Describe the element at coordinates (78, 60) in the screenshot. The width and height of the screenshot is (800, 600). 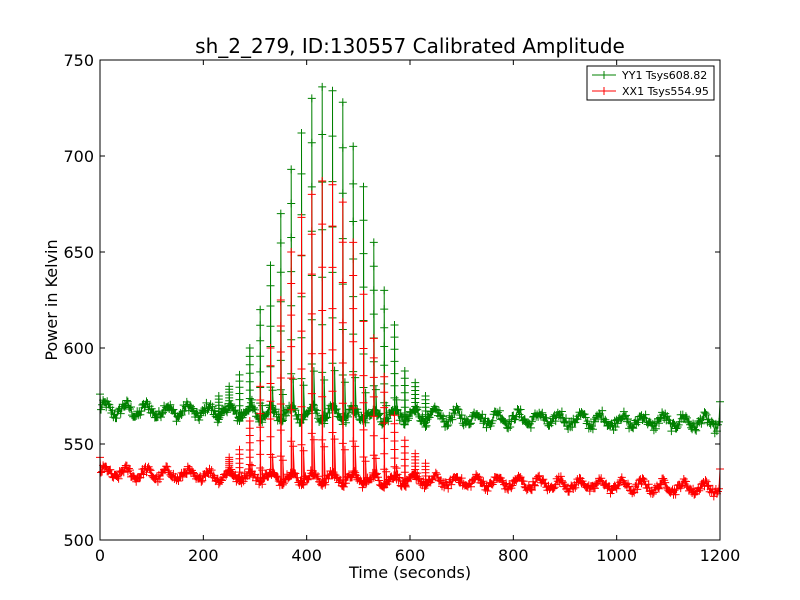
I see `y-tick-label: 750` at that location.